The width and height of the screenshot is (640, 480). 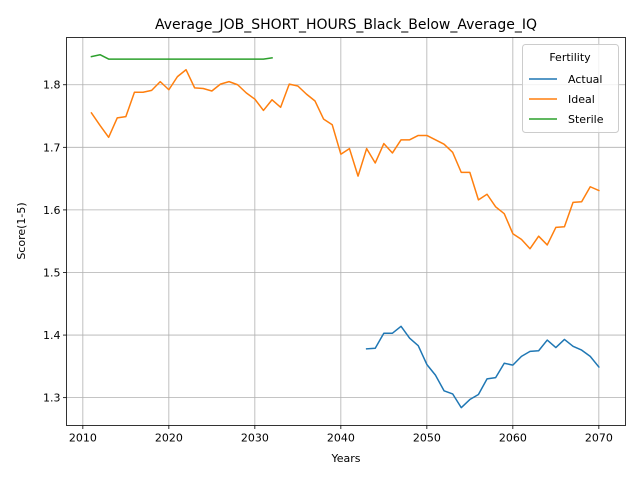 I want to click on y-tick-label: 1.5, so click(x=52, y=272).